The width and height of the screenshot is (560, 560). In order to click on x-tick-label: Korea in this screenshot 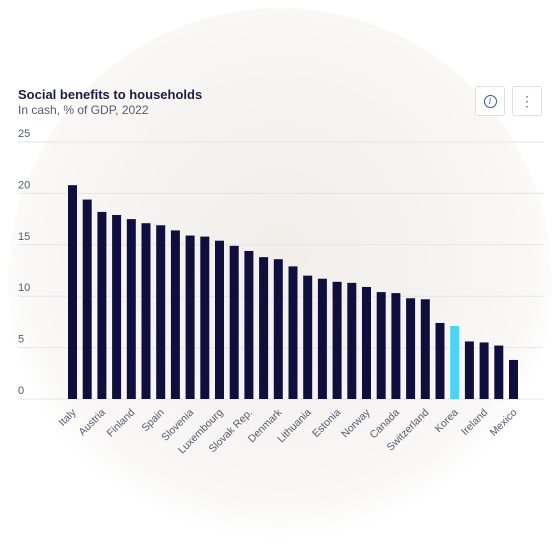, I will do `click(447, 421)`.